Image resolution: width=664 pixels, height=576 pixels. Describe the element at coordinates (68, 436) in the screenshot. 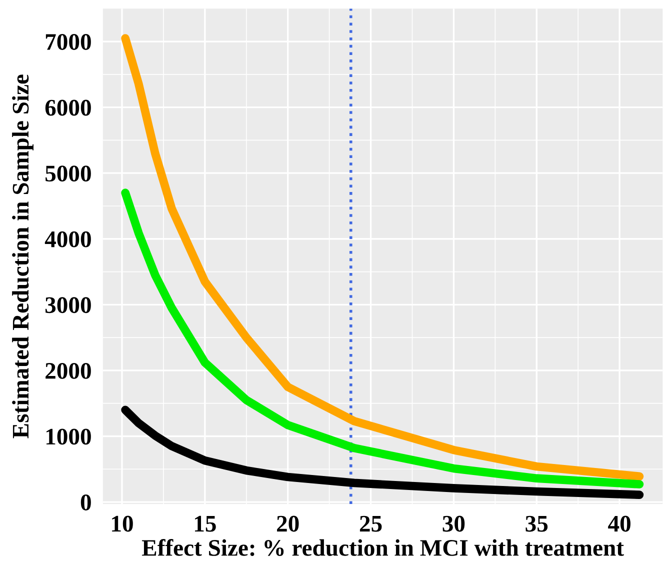

I see `y-tick-label: 1000` at that location.